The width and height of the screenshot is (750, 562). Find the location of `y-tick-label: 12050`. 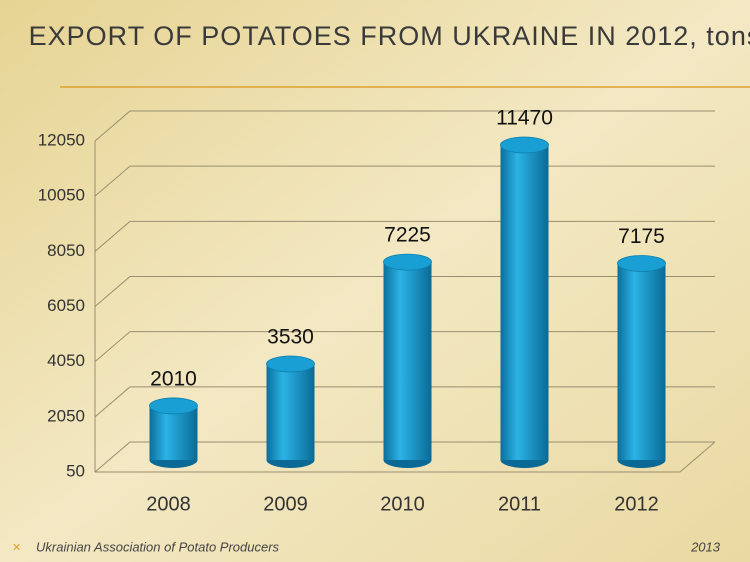

y-tick-label: 12050 is located at coordinates (61, 139).